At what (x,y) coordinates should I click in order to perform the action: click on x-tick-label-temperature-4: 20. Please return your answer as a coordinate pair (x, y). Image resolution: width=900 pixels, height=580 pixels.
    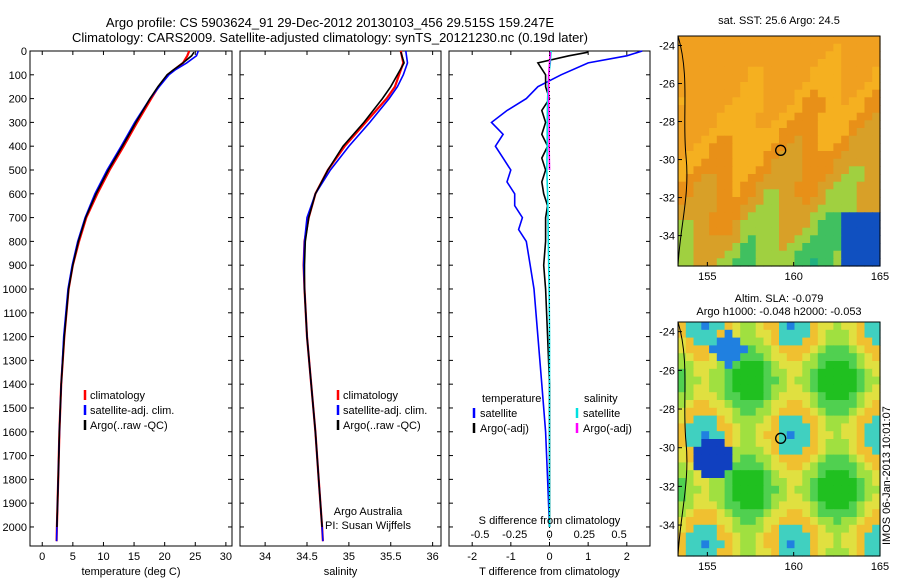
    Looking at the image, I should click on (165, 557).